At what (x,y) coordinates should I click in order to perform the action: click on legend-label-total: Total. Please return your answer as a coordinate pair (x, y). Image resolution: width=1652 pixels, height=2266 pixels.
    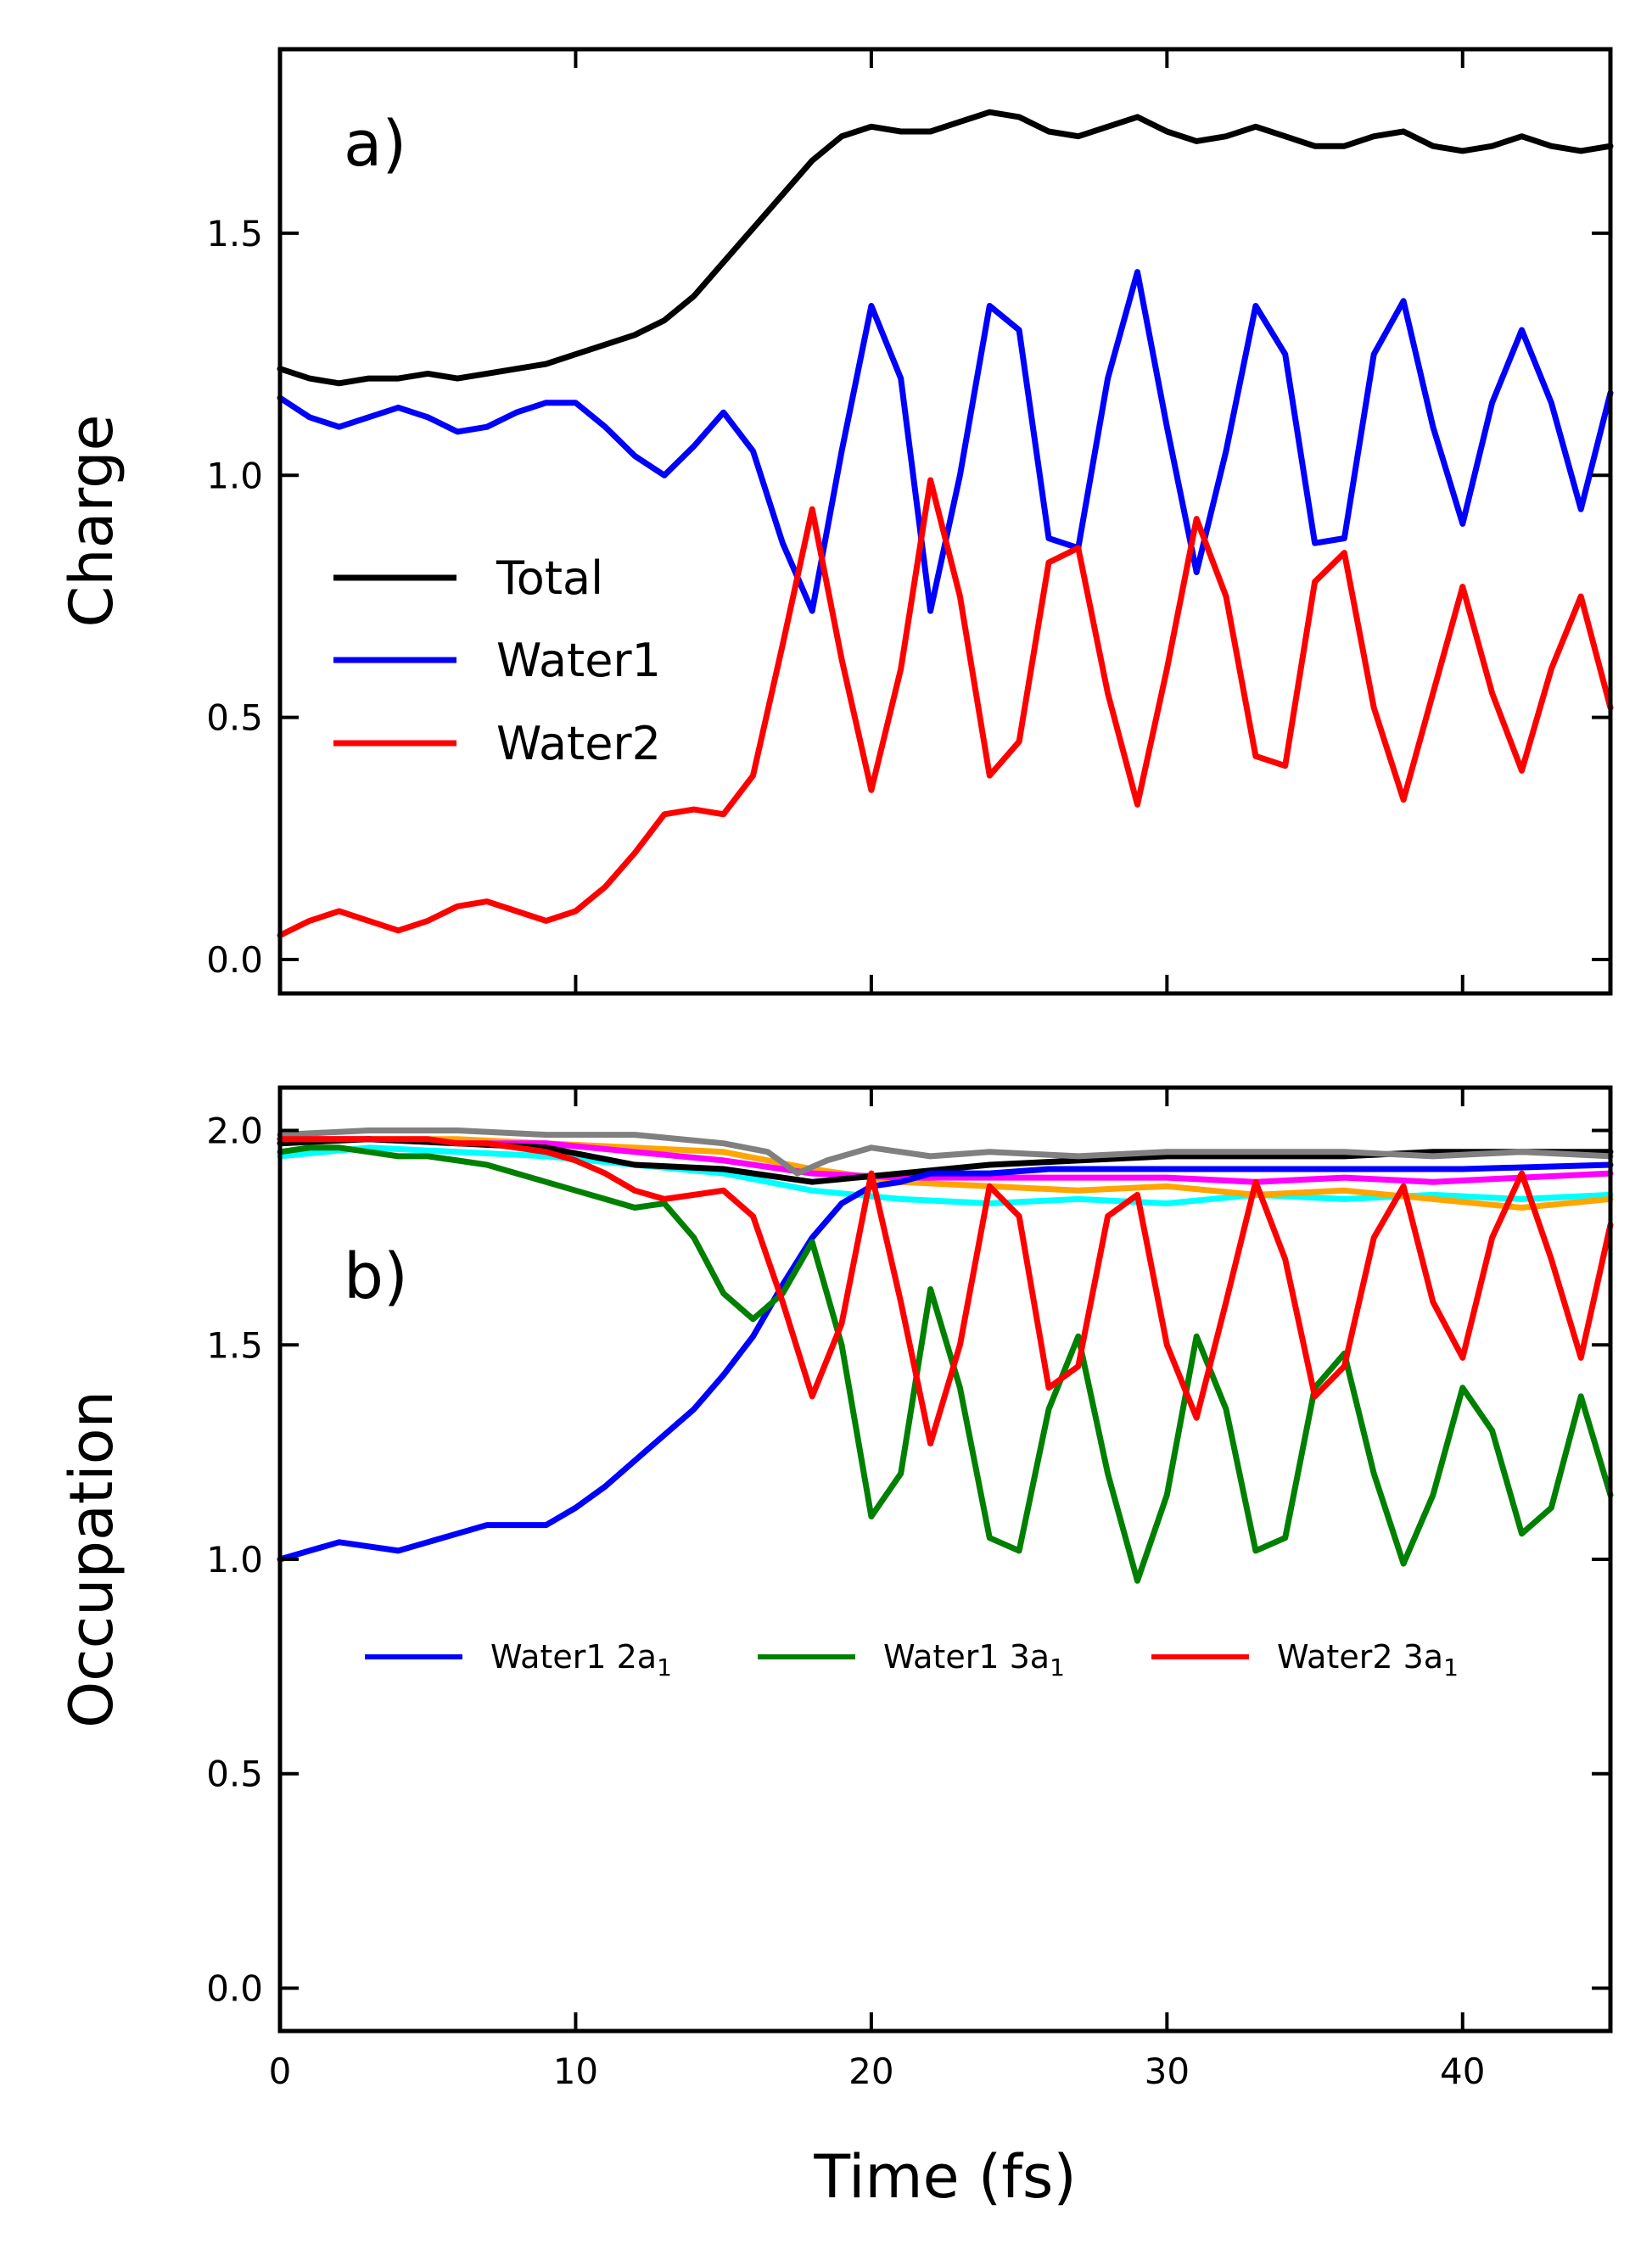
    Looking at the image, I should click on (549, 578).